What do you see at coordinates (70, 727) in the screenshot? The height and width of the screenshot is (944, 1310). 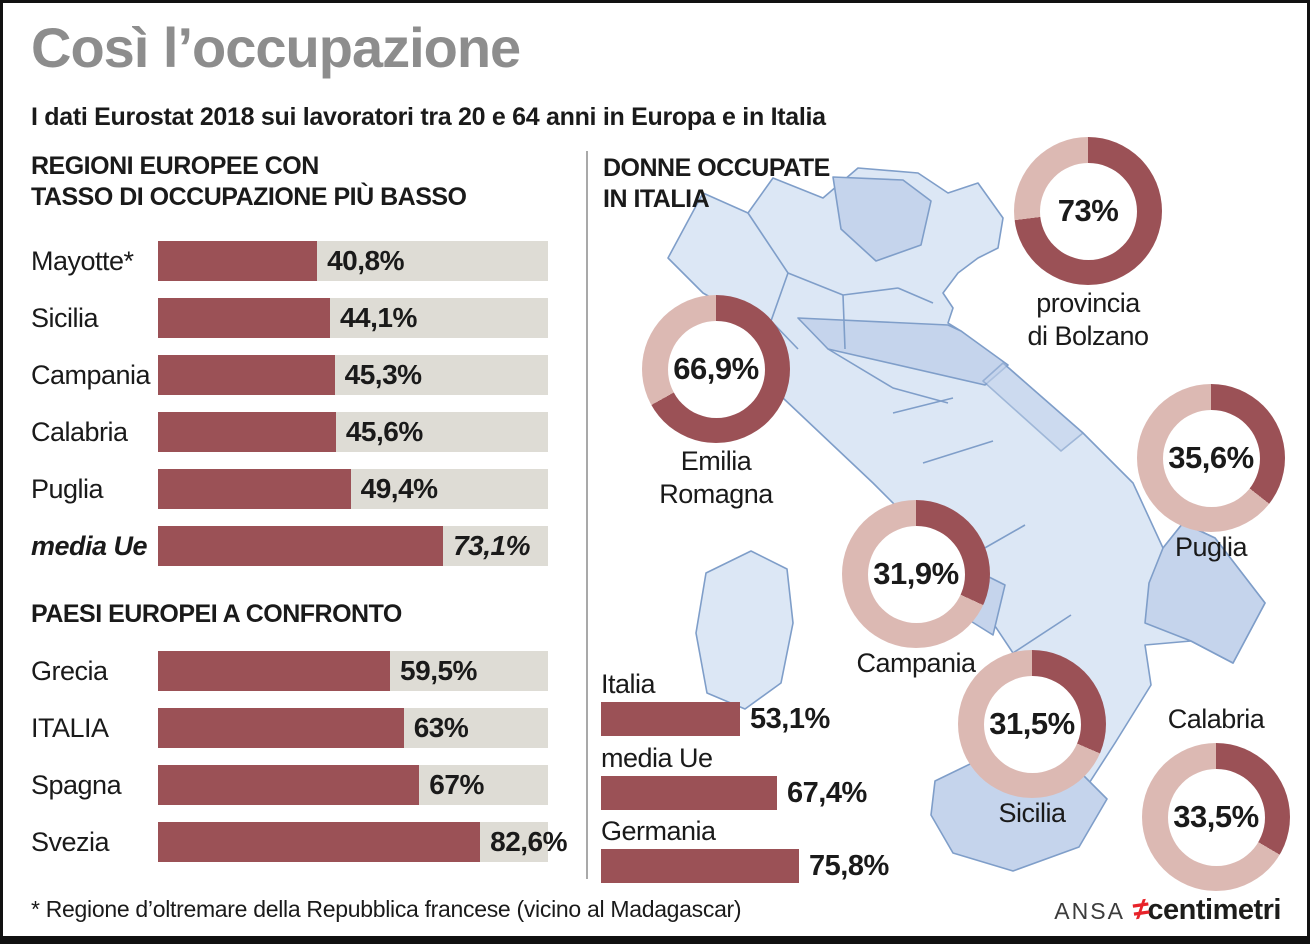 I see `bar-label: ITALIA` at bounding box center [70, 727].